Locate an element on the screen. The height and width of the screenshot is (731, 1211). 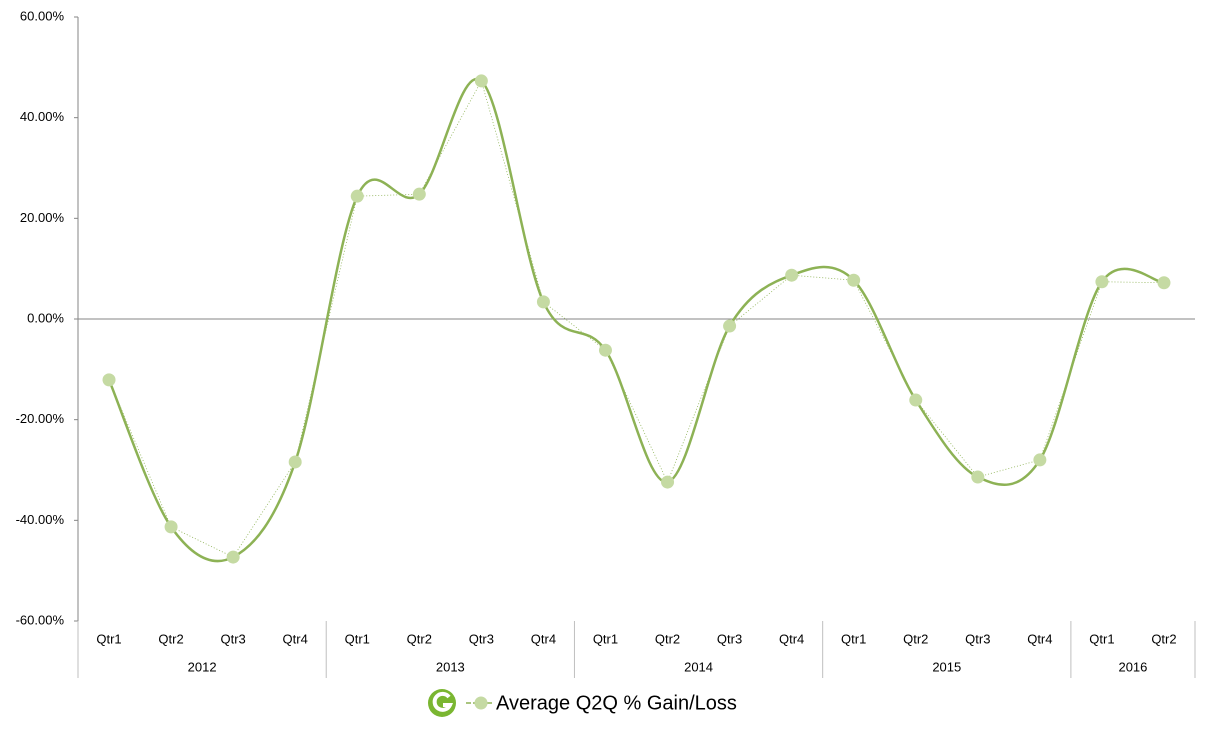
legend-icon is located at coordinates (442, 703).